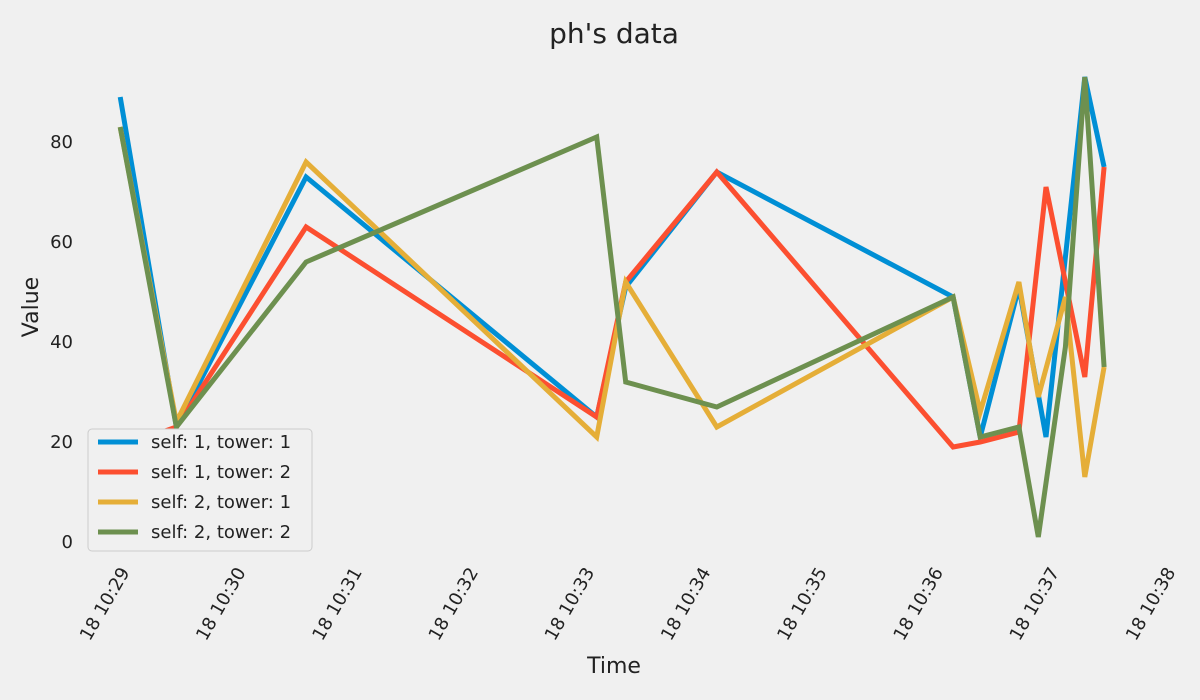 The image size is (1200, 700). What do you see at coordinates (454, 604) in the screenshot?
I see `x-tick-label: 18 10:32` at bounding box center [454, 604].